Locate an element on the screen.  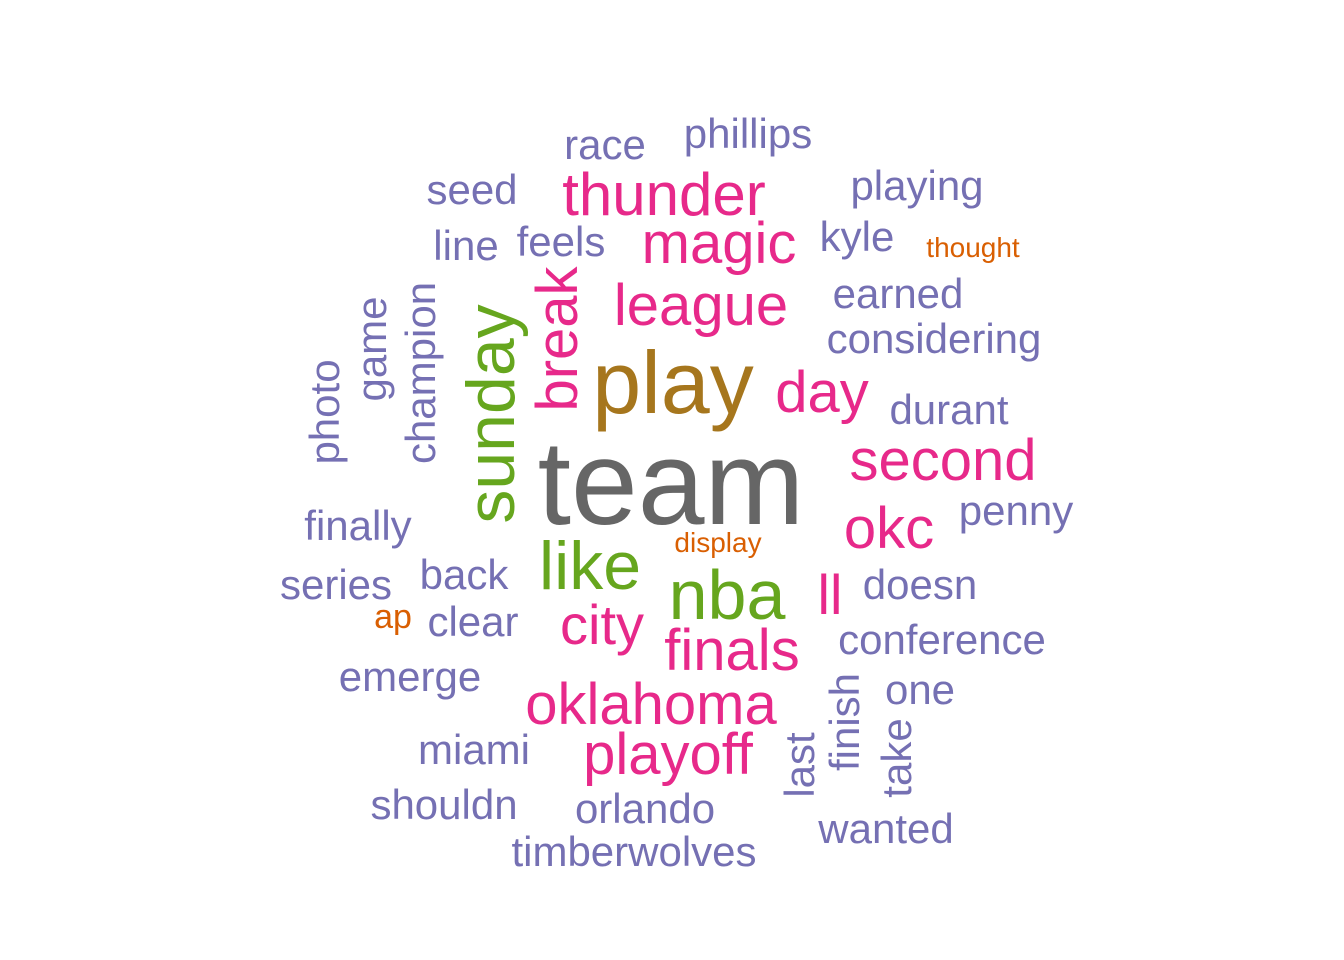
word-last: last is located at coordinates (799, 765).